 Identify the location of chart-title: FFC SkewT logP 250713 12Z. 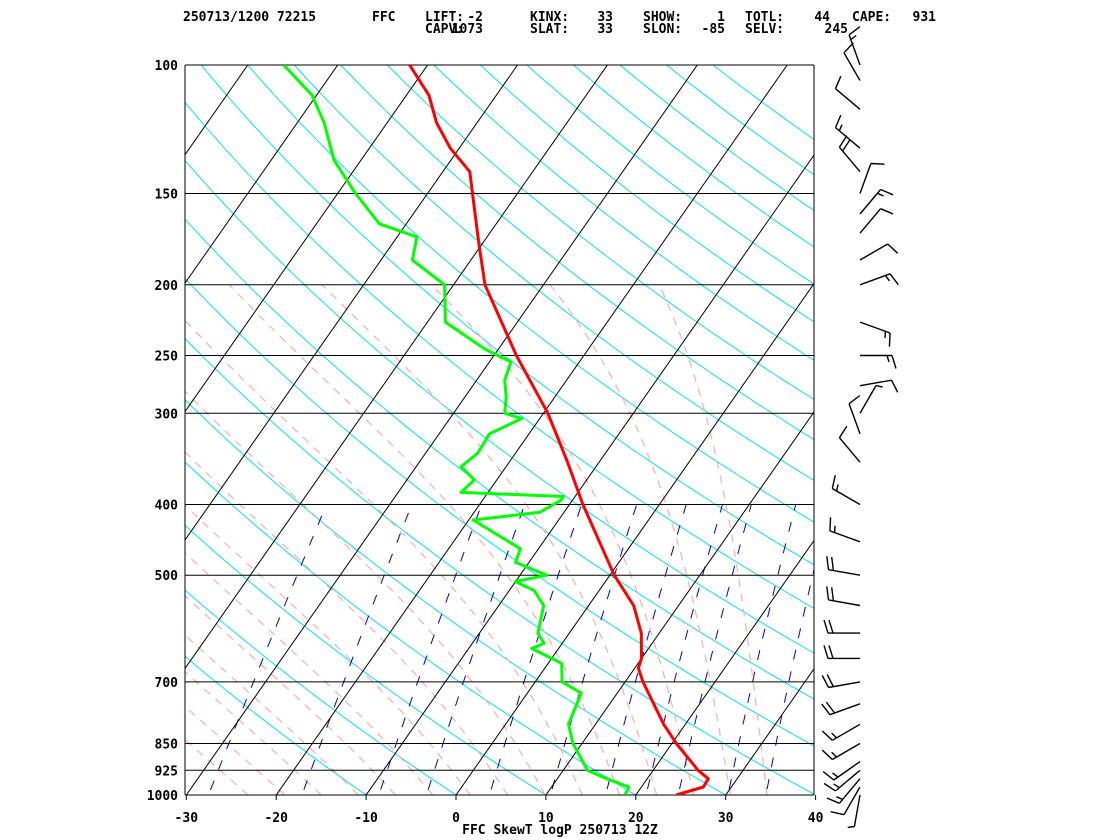
(560, 830).